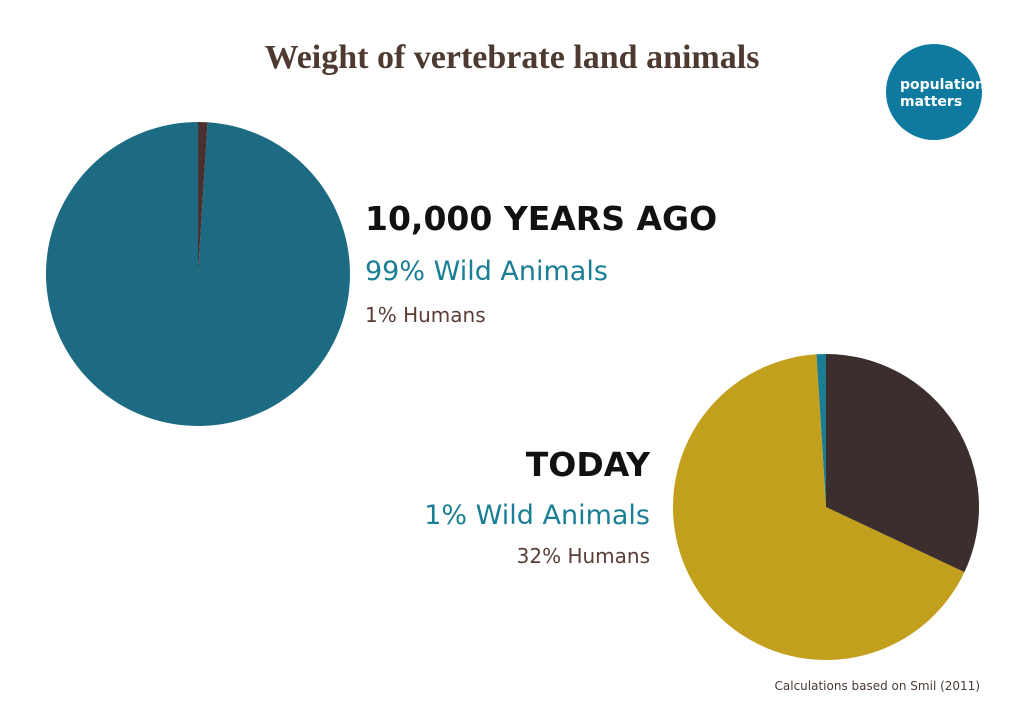 The width and height of the screenshot is (1024, 724). What do you see at coordinates (486, 271) in the screenshot?
I see `slice-label: 99% Wild Animals` at bounding box center [486, 271].